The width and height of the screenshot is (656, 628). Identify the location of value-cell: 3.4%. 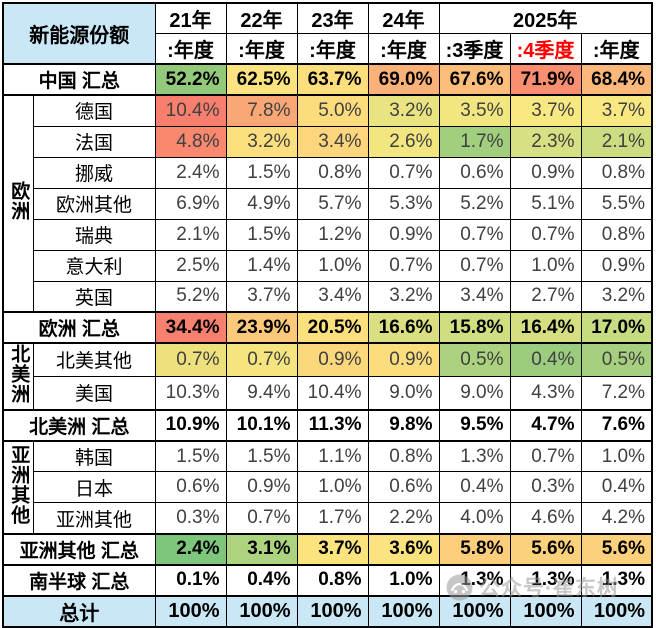
(332, 296).